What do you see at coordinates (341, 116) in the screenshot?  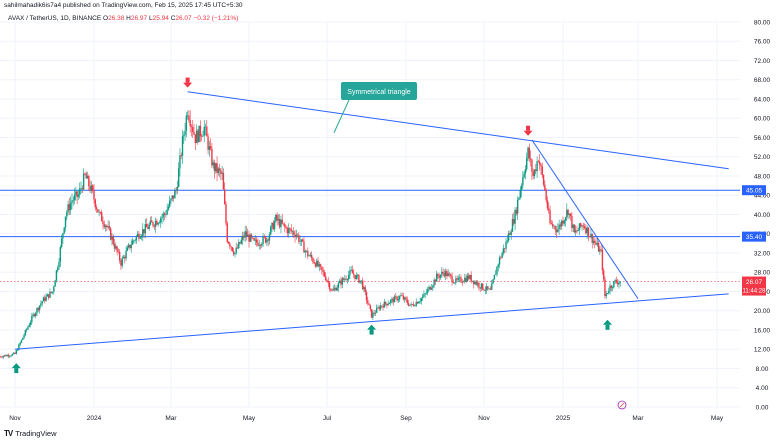 I see `callout-pointer` at bounding box center [341, 116].